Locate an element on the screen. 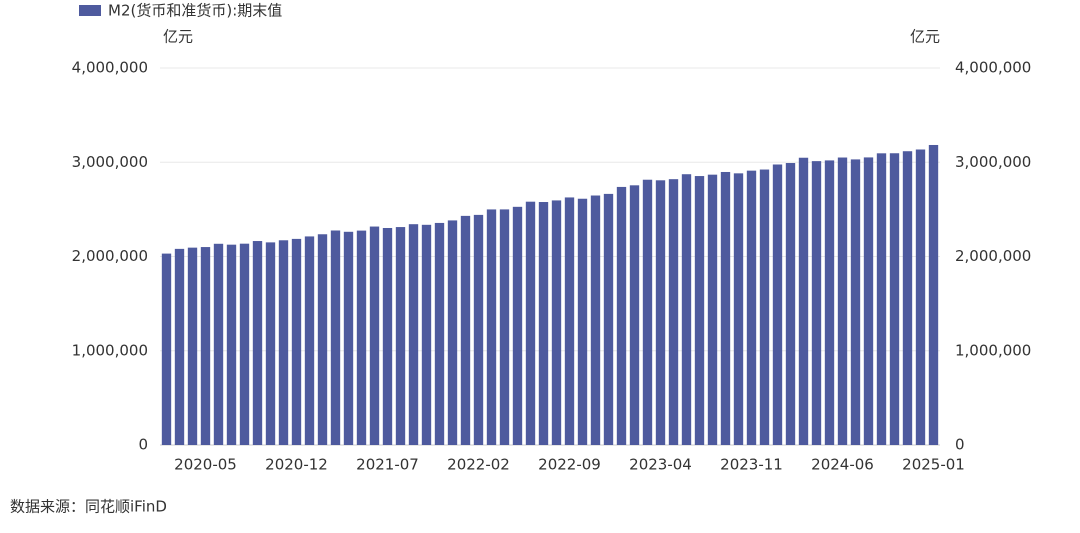  y-tick-label: 4,000,000 is located at coordinates (110, 68).